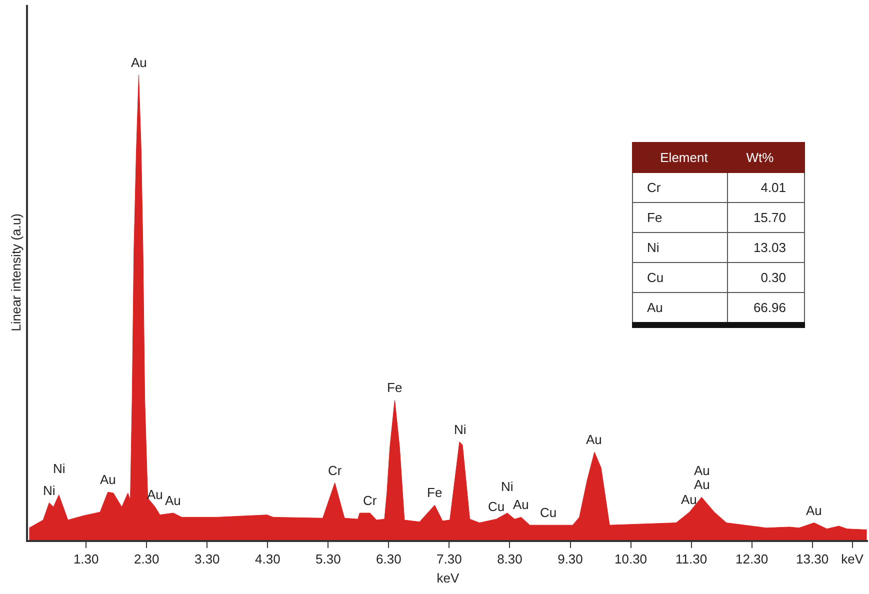 This screenshot has height=594, width=869. I want to click on y-axis-title: Linear intensity (a.u), so click(16, 273).